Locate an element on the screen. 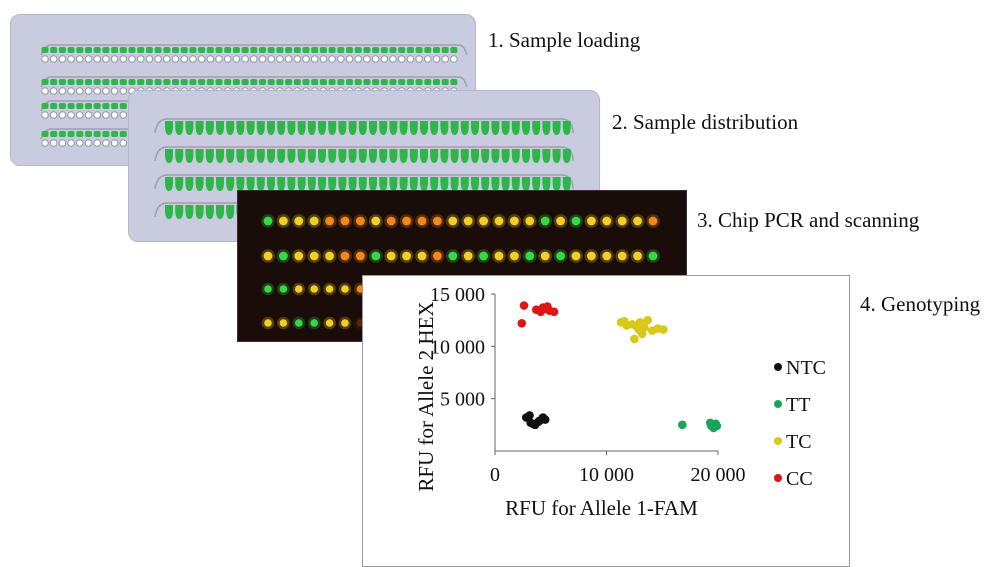  point-tt is located at coordinates (716, 424).